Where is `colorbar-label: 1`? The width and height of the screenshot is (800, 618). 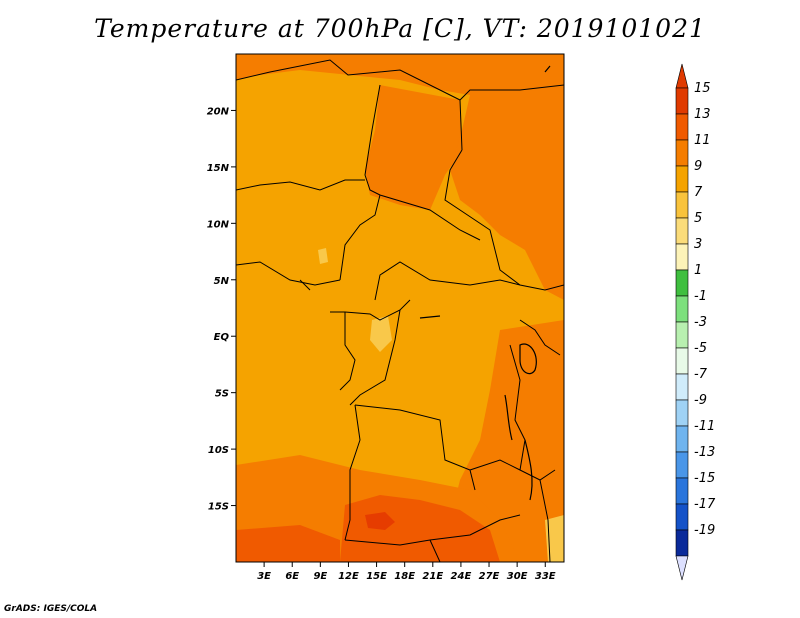 colorbar-label: 1 is located at coordinates (698, 270).